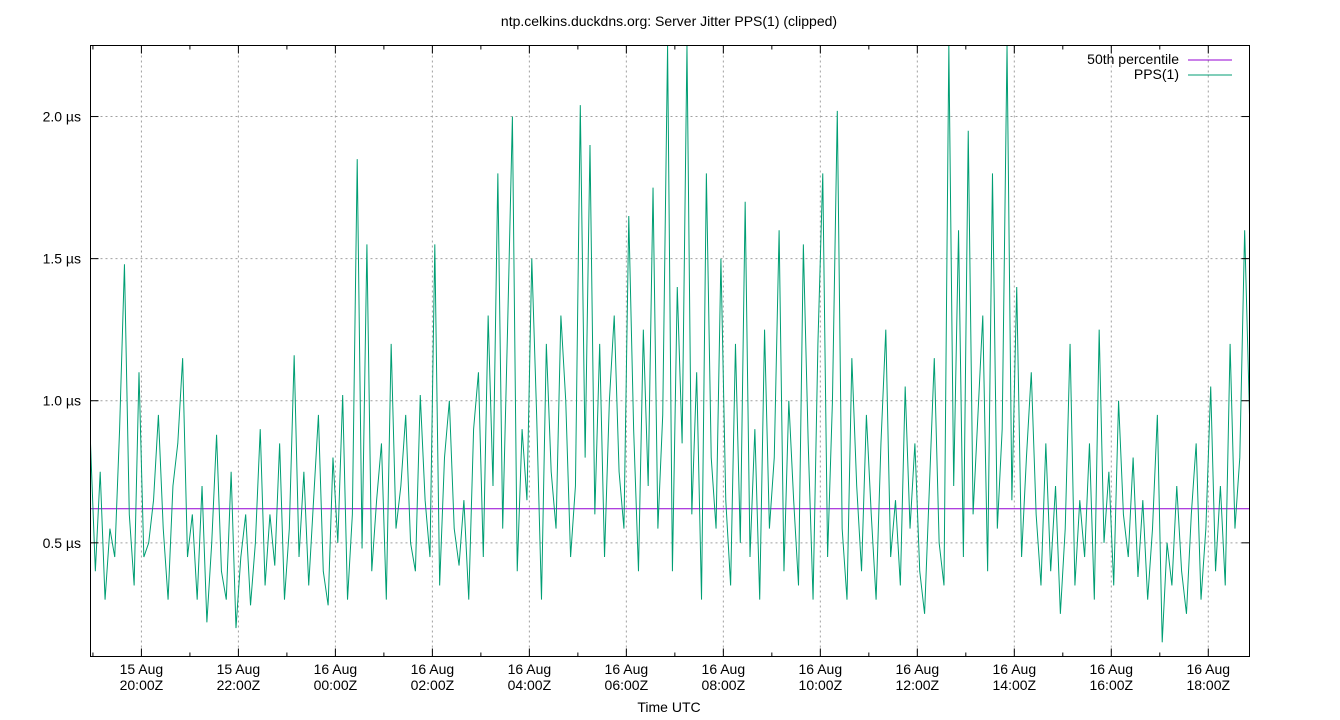 This screenshot has height=720, width=1340. I want to click on y-tick-label: 1.5 µs, so click(62, 259).